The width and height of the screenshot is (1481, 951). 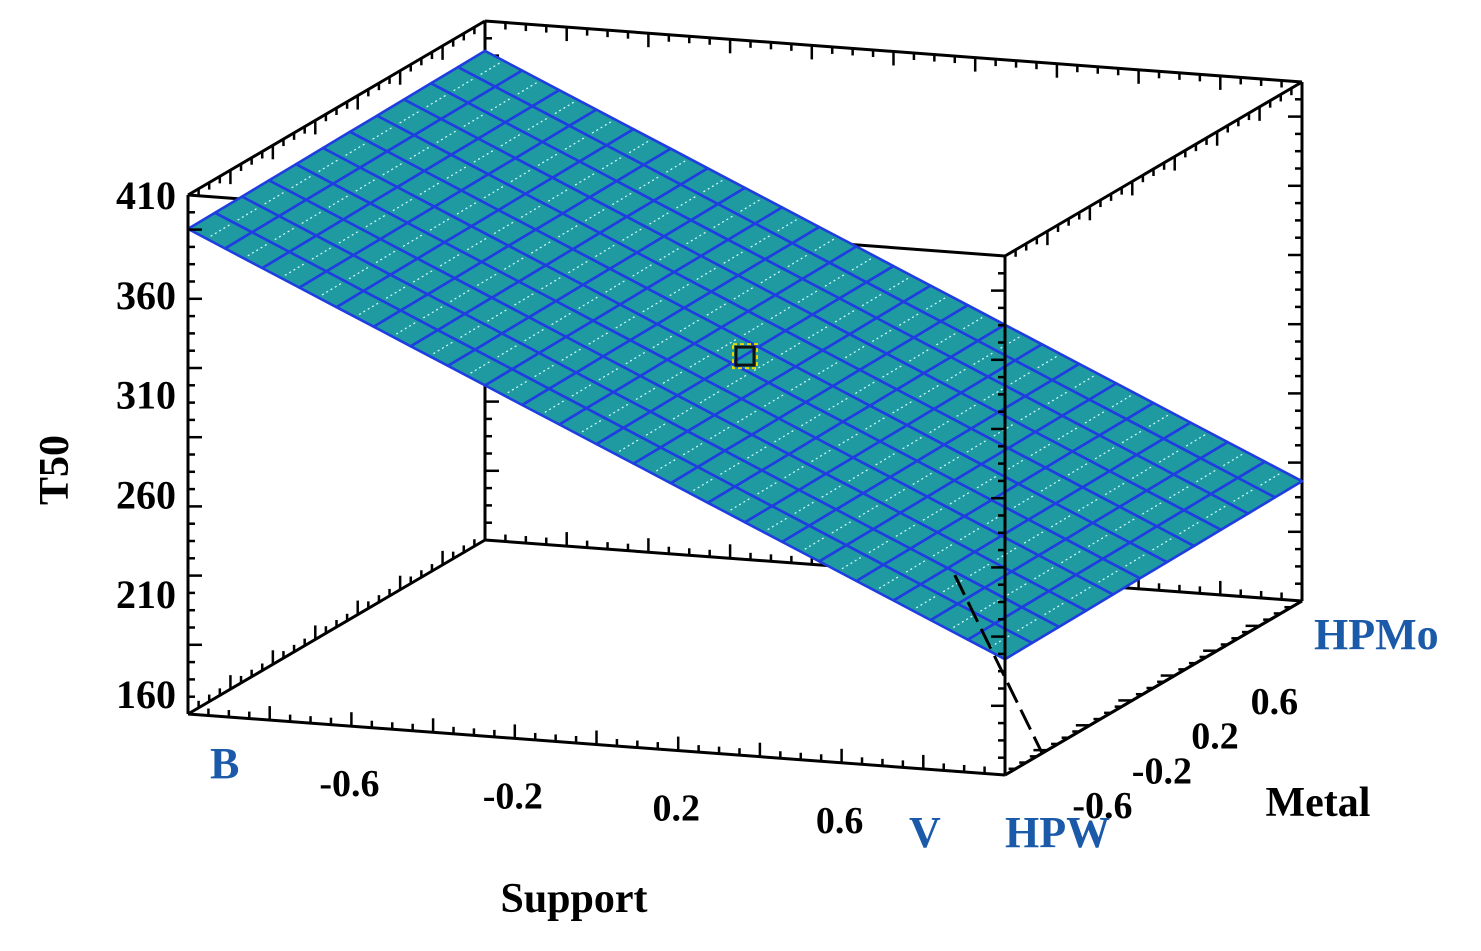 What do you see at coordinates (146, 195) in the screenshot?
I see `z-tick-label: 410` at bounding box center [146, 195].